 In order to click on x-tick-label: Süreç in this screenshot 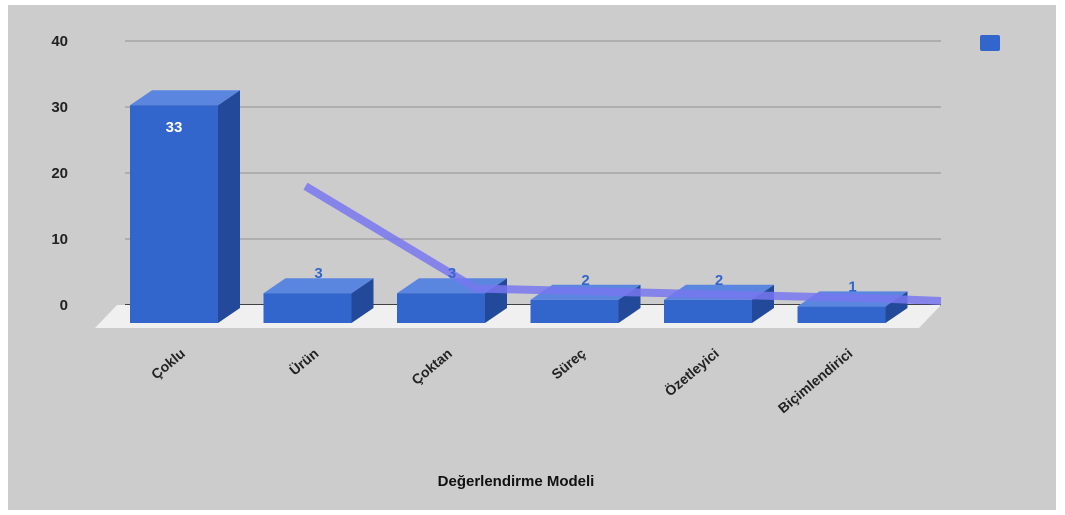, I will do `click(568, 363)`.